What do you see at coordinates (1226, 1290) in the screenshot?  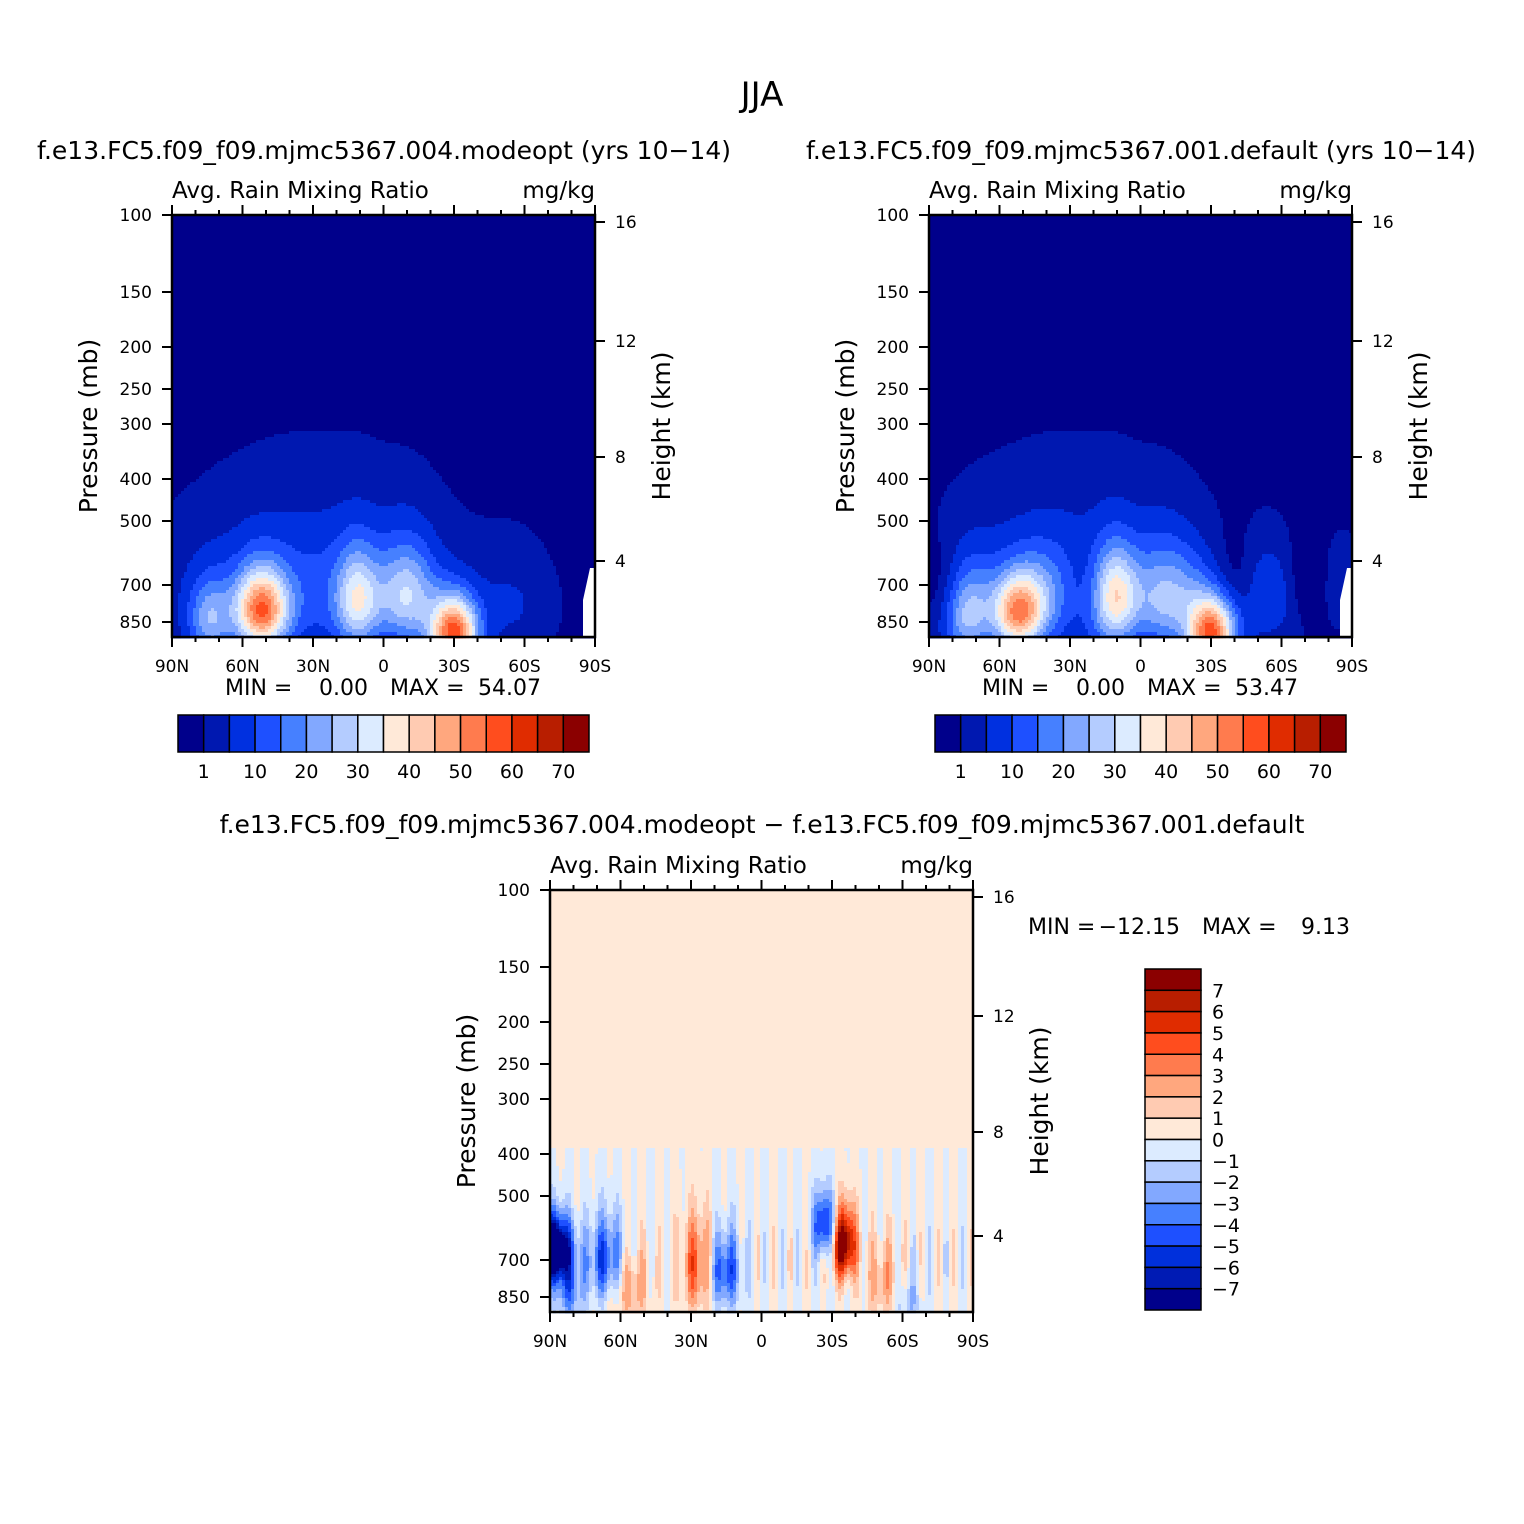 I see `colorbar-label: −7` at bounding box center [1226, 1290].